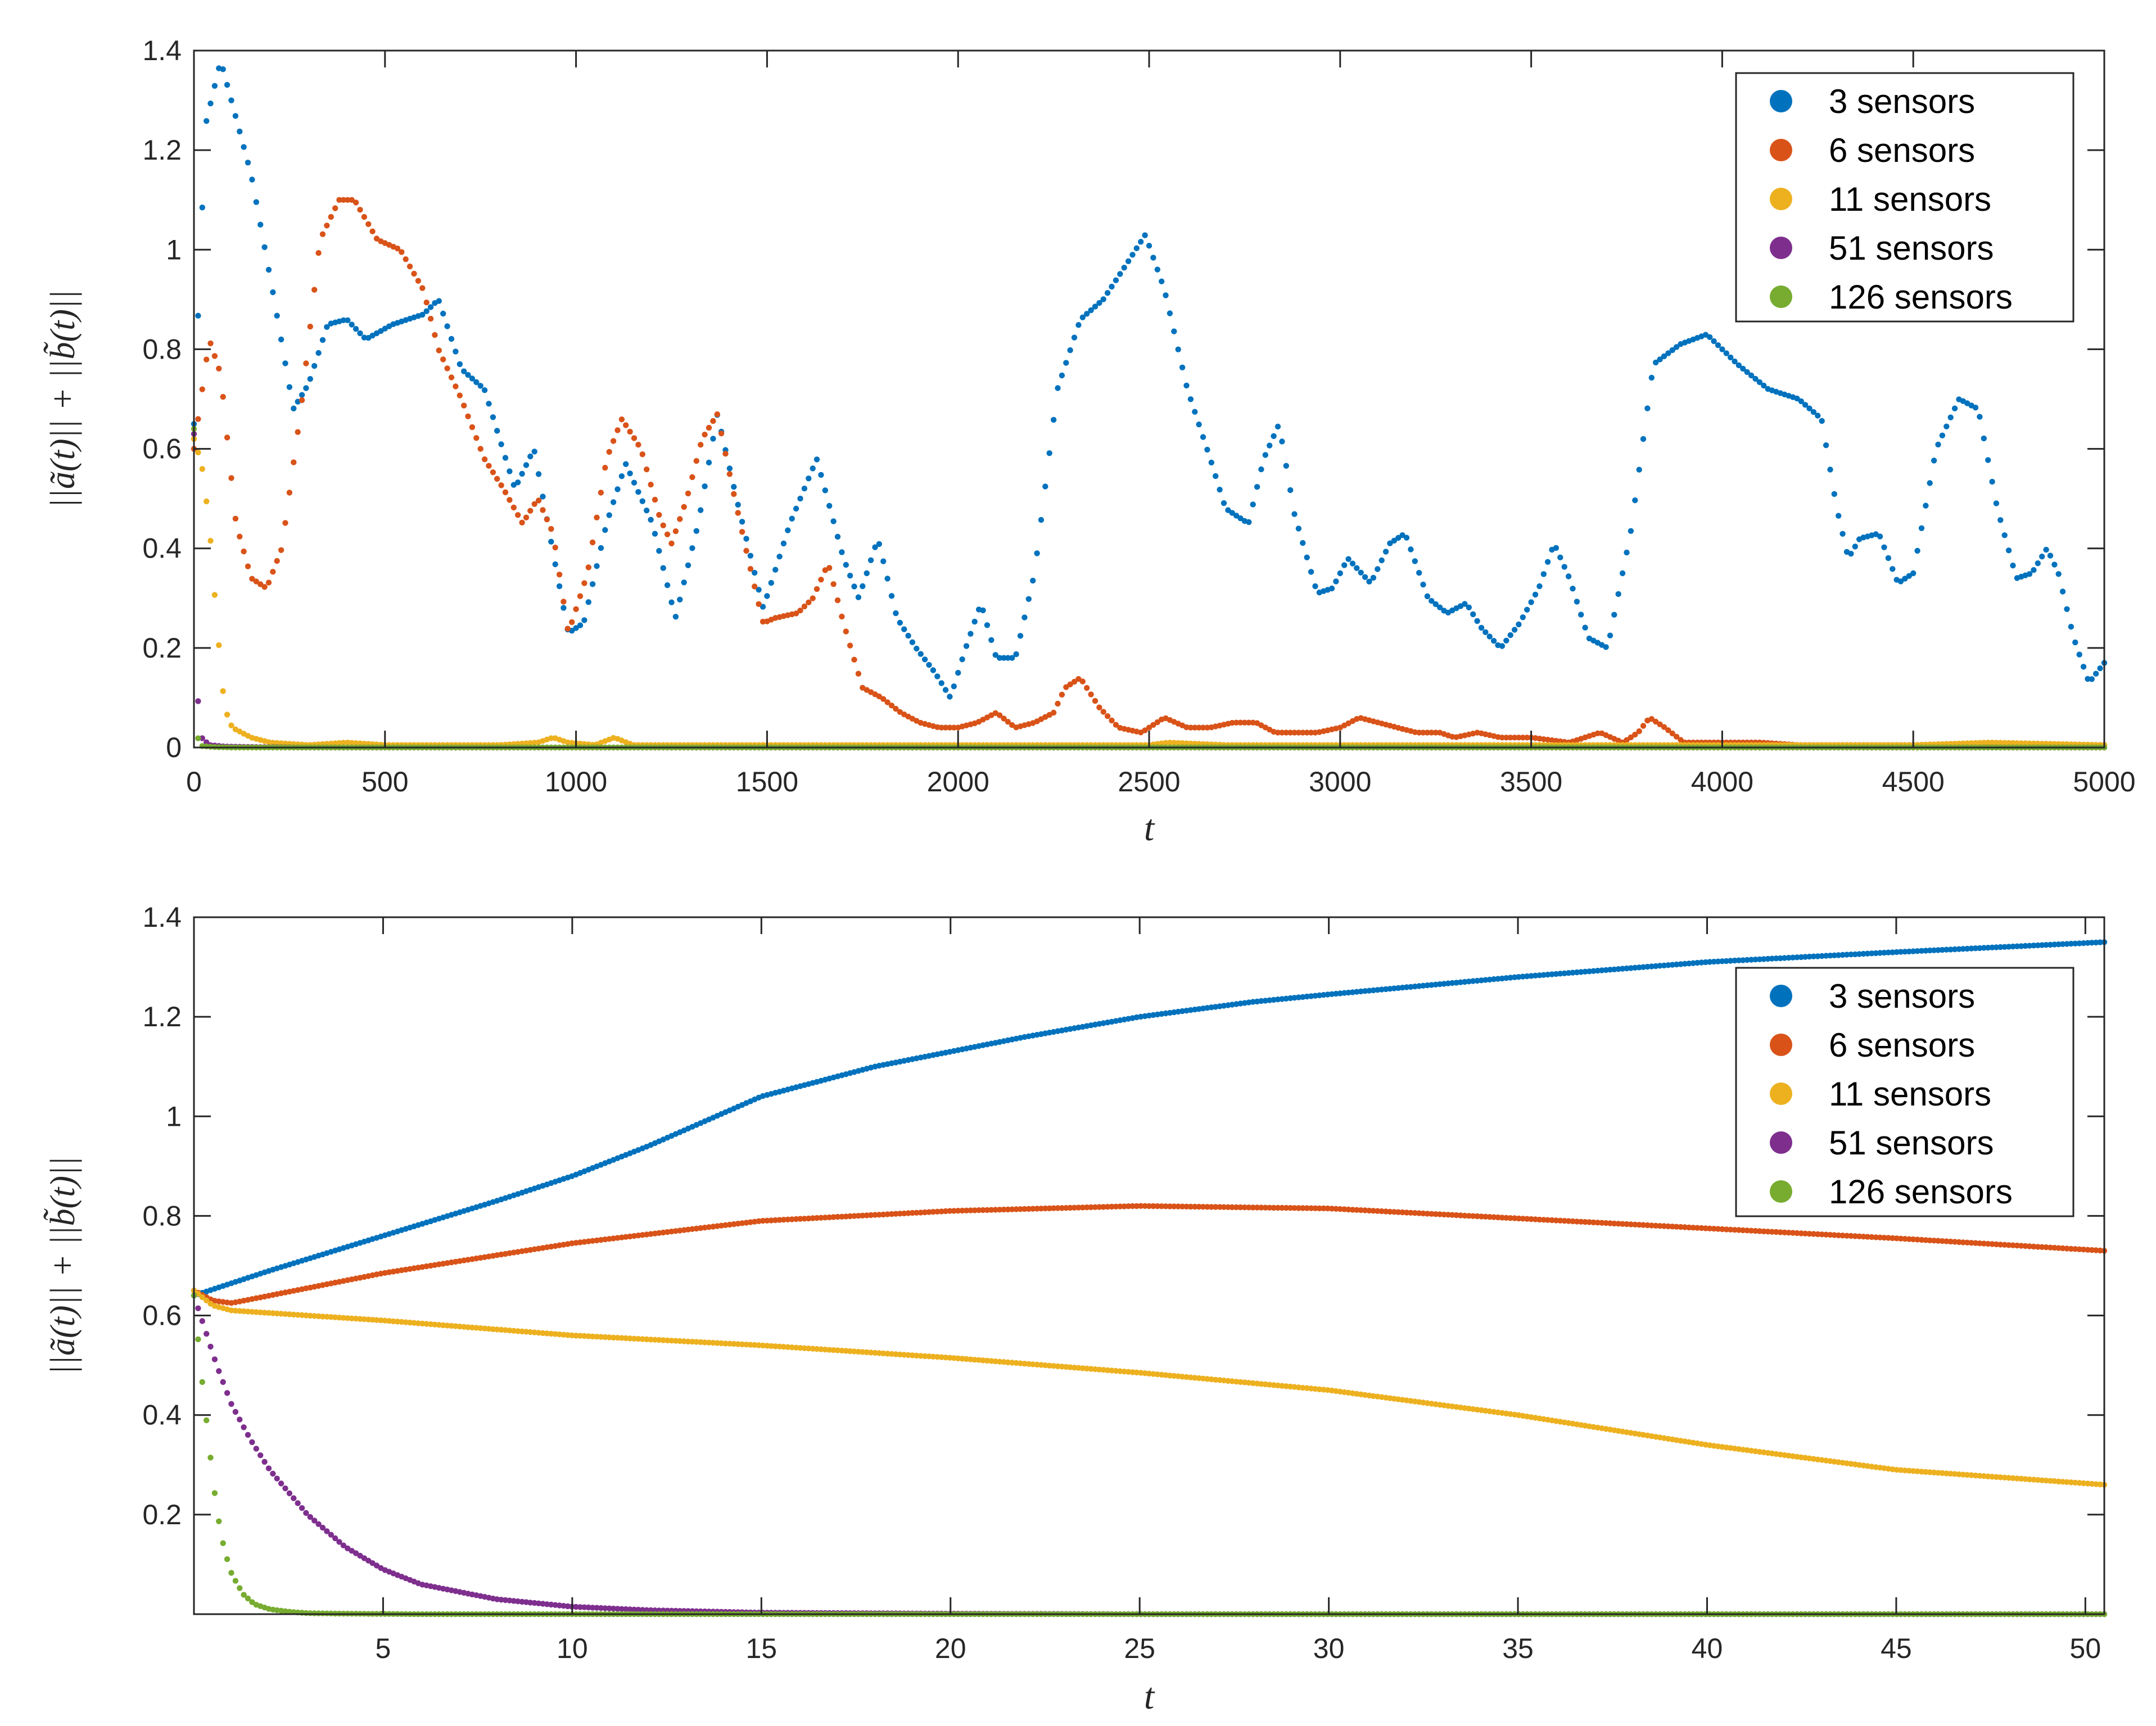 This screenshot has height=1726, width=2156. What do you see at coordinates (2085, 1648) in the screenshot?
I see `x-tick-label: 50` at bounding box center [2085, 1648].